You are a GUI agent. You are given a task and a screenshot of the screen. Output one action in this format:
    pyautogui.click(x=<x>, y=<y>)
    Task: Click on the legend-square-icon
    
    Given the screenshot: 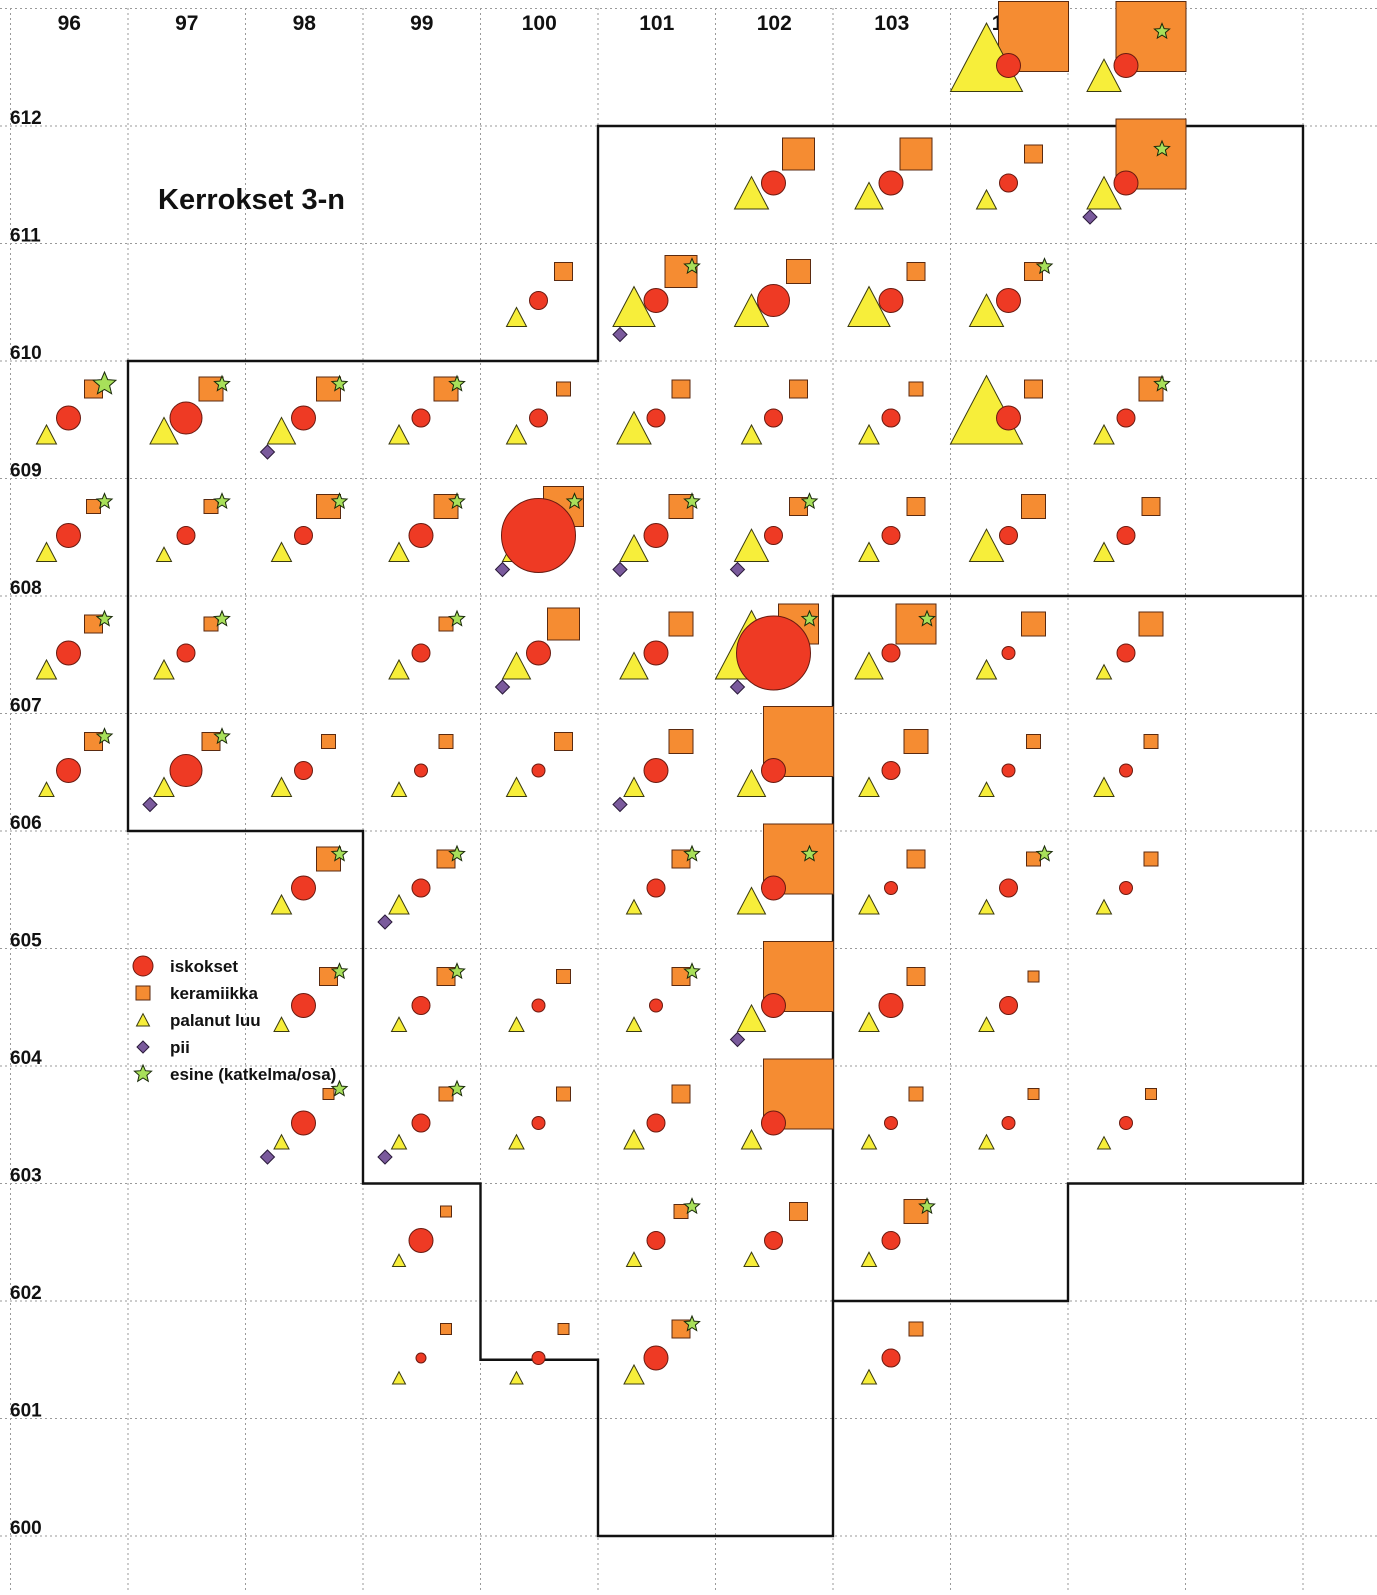 What is the action you would take?
    pyautogui.click(x=143, y=993)
    